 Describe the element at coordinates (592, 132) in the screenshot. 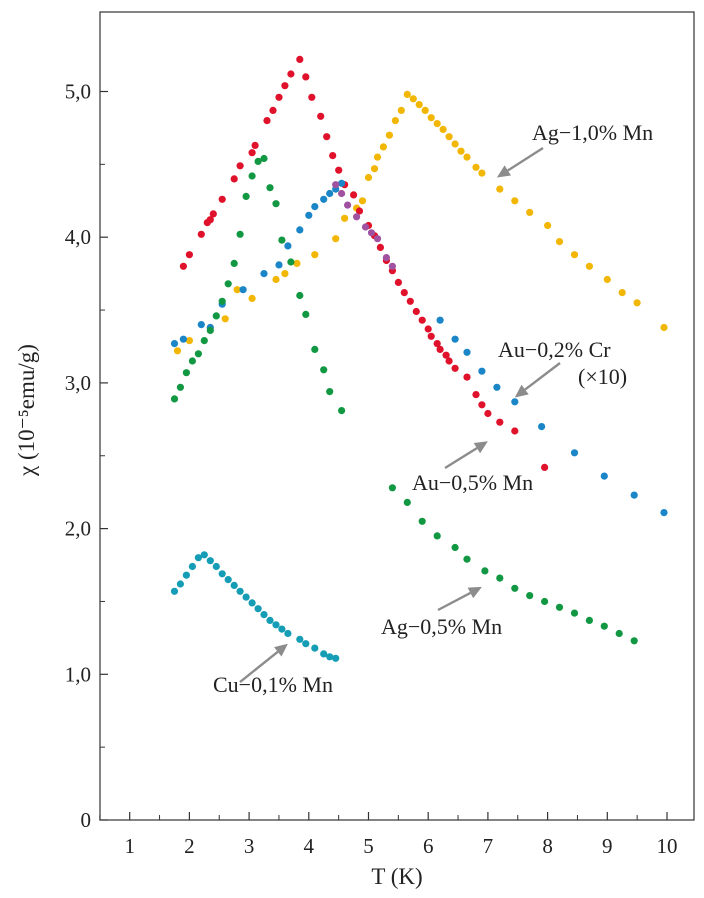

I see `annotation-ag-1-0-mn: Ag−1,0% Mn` at that location.